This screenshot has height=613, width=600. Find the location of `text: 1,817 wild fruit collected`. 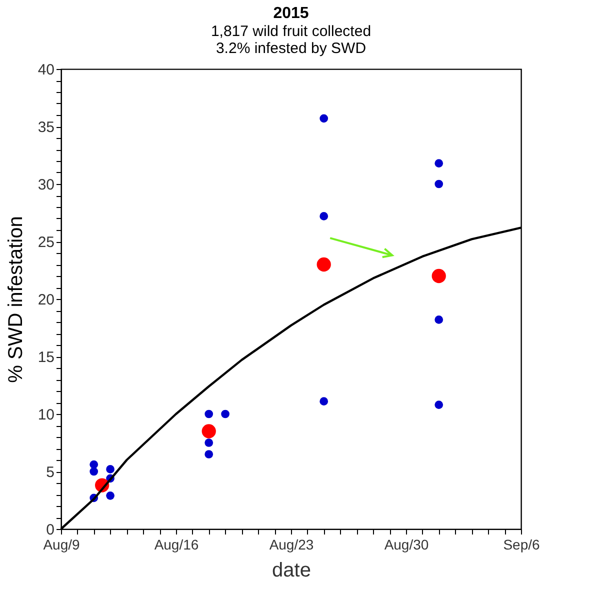

text: 1,817 wild fruit collected is located at coordinates (291, 31).